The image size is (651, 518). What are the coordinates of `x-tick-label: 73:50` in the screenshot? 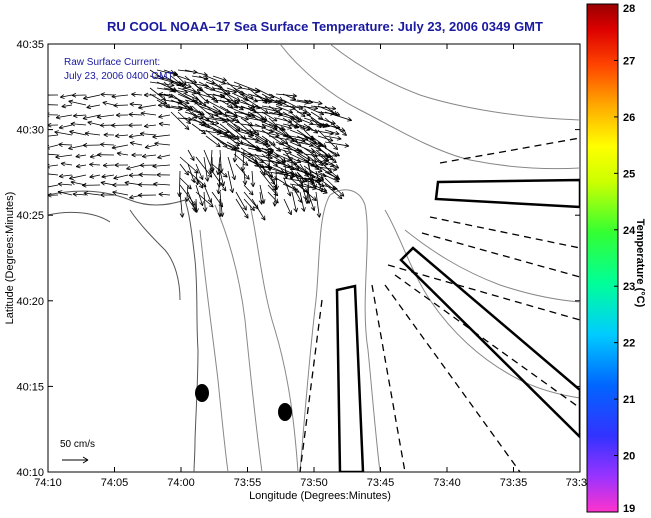 It's located at (314, 483).